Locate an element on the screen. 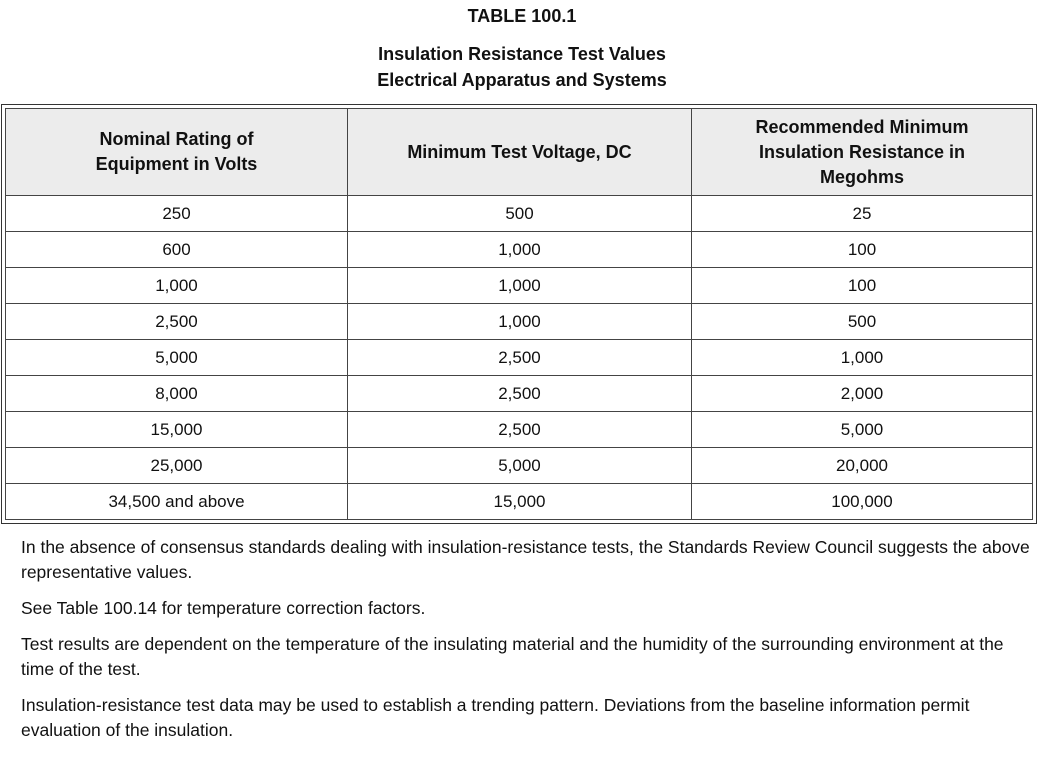 This screenshot has height=770, width=1044. table-row: 8,000 2,500 2,000 is located at coordinates (519, 393).